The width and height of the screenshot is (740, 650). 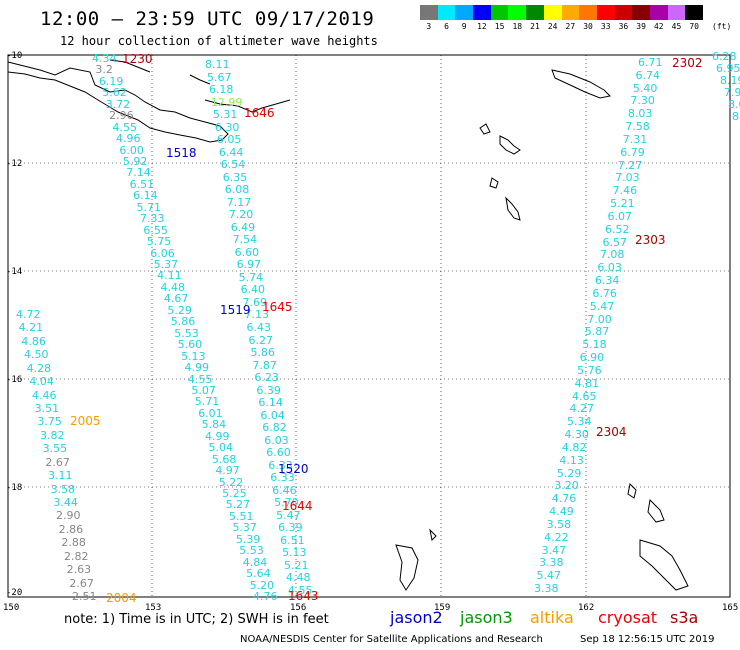 I want to click on wave-height-value: 7.20, so click(x=241, y=215).